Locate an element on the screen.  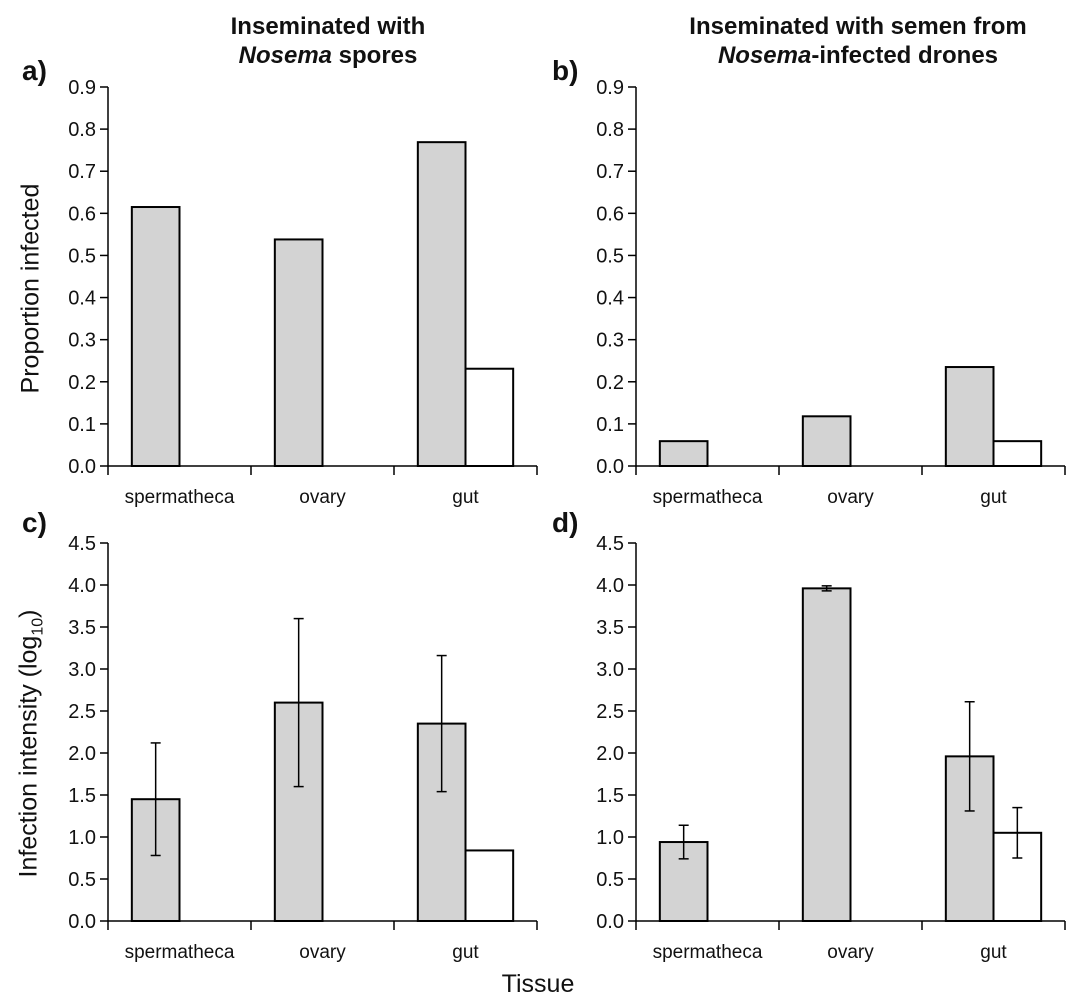
x-axis-label: Tissue is located at coordinates (538, 984).